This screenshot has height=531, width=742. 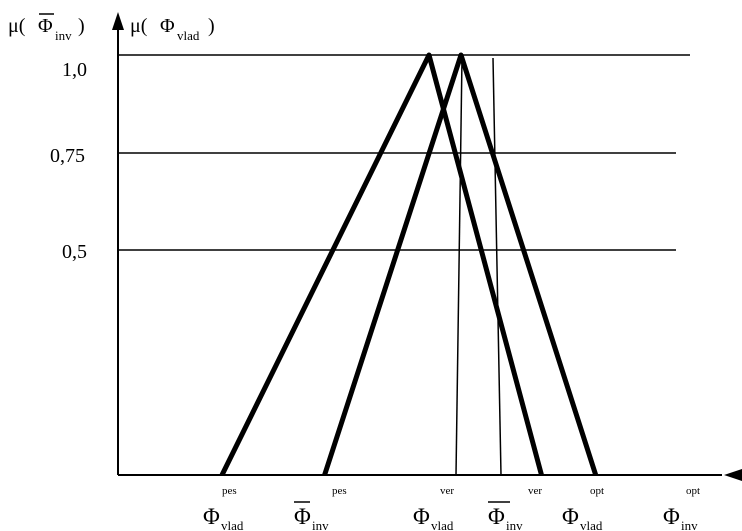 I want to click on ytick-0-75: 0,75, so click(x=67, y=156).